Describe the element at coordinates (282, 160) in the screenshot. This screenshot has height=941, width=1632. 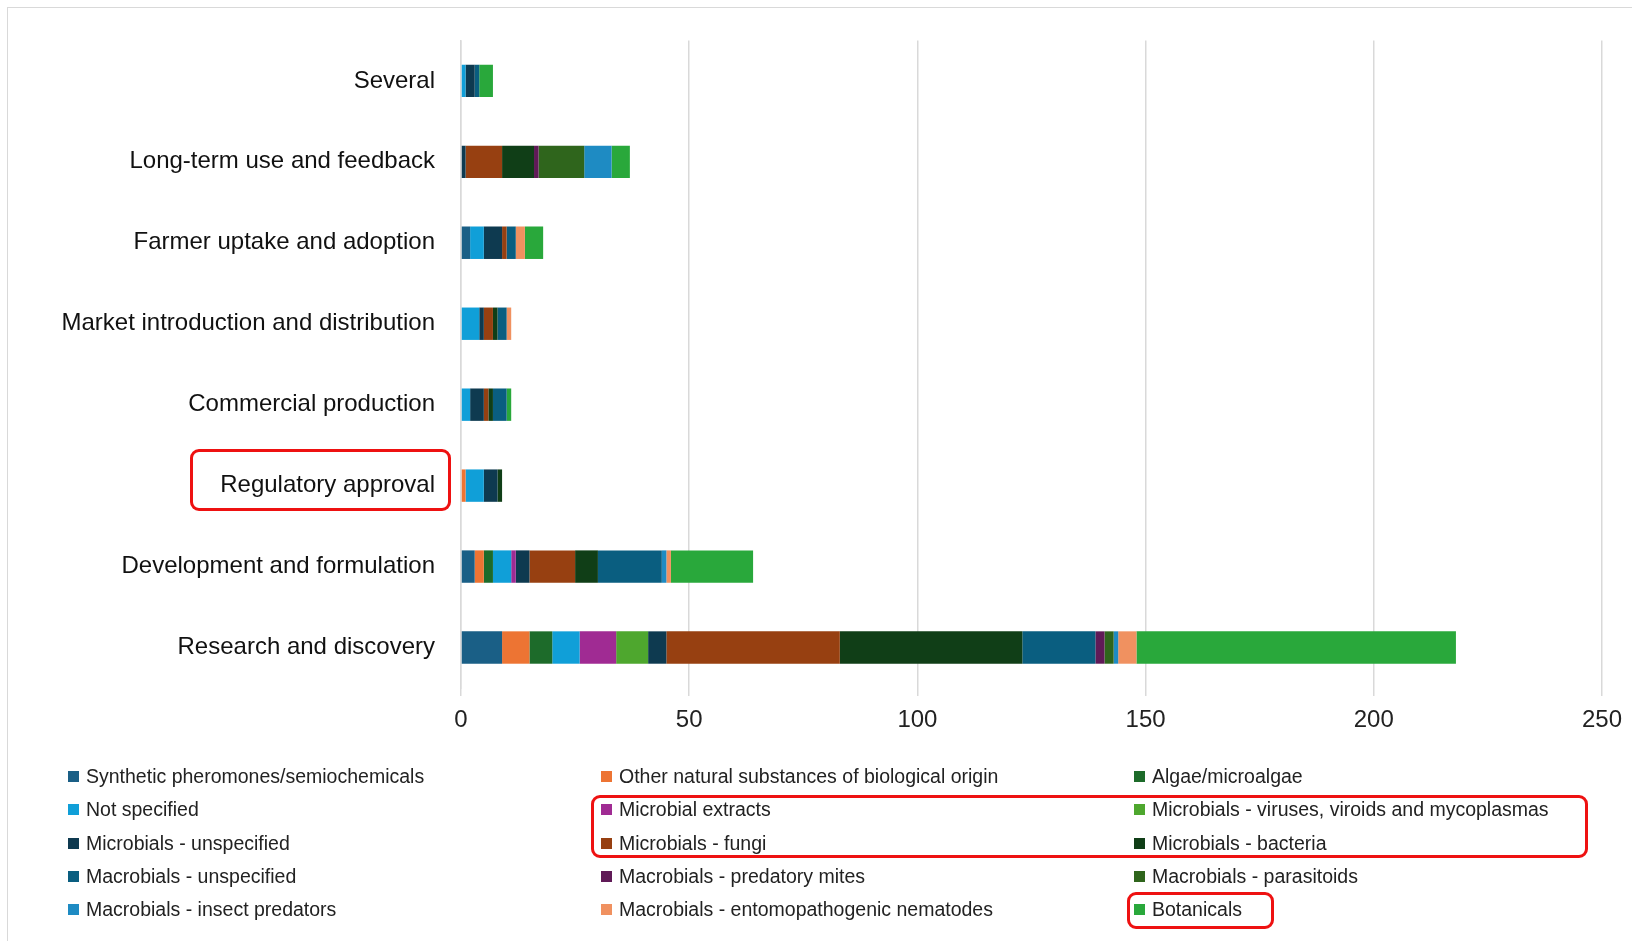
I see `y-tick-label: Long-term use and feedback` at that location.